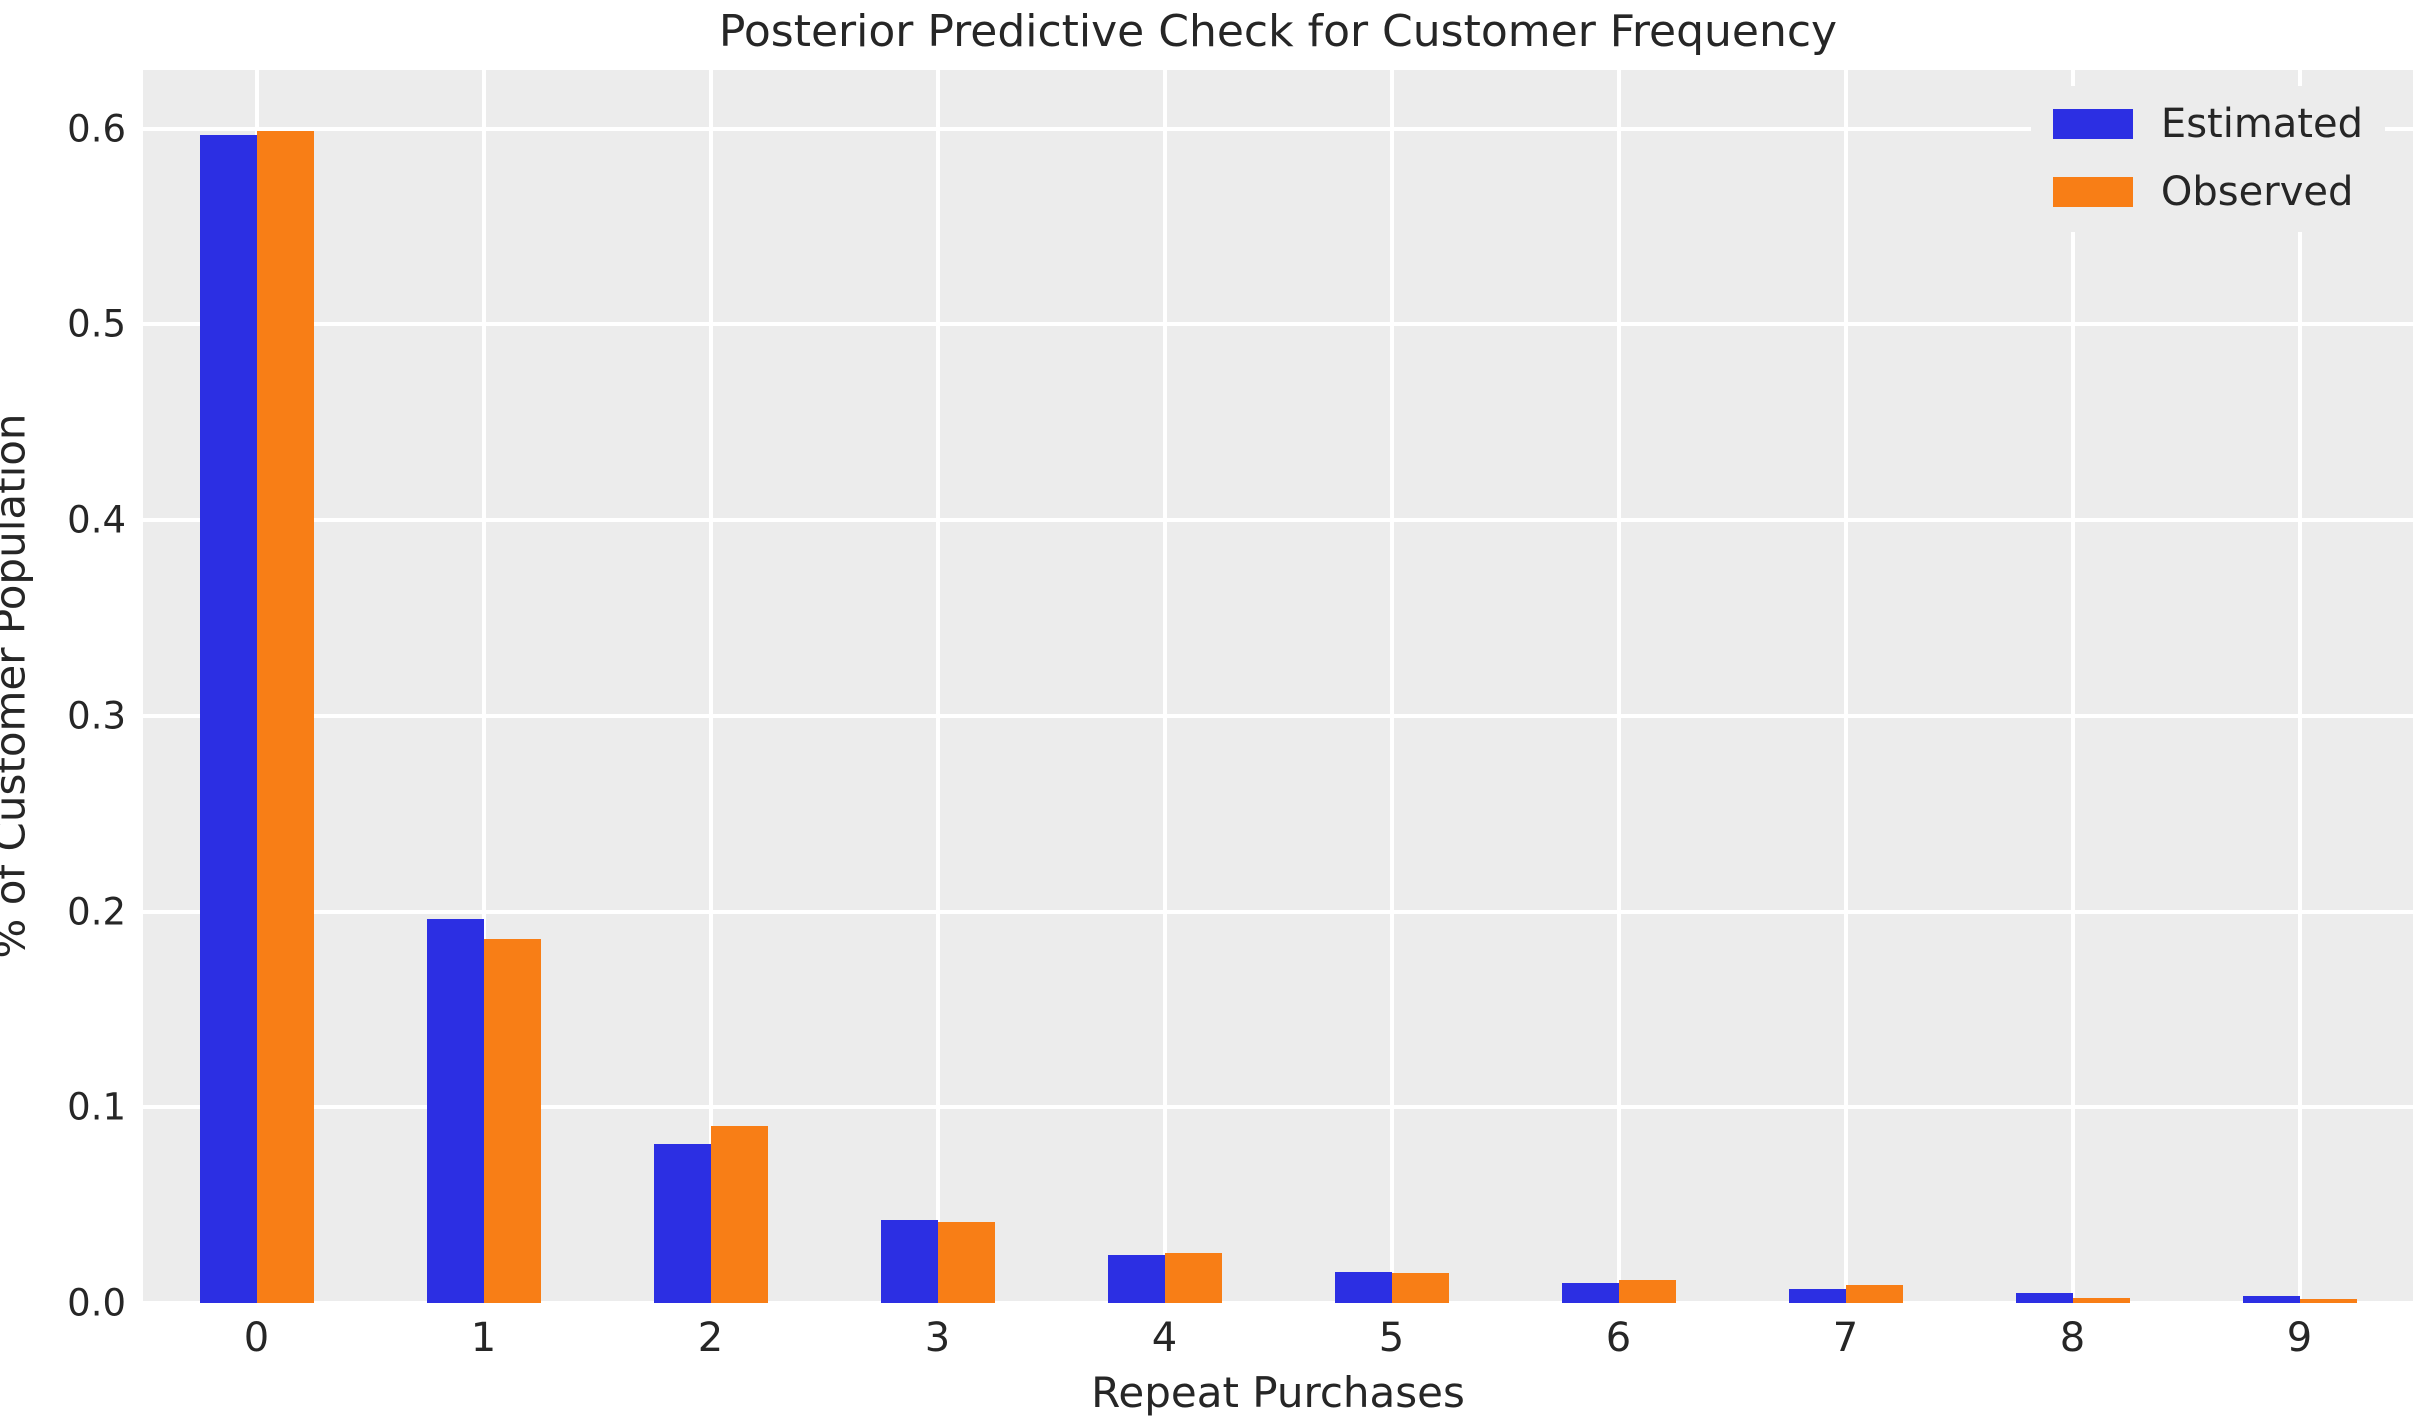 The width and height of the screenshot is (2423, 1423). Describe the element at coordinates (256, 1338) in the screenshot. I see `x-tick-label-0: 0` at that location.